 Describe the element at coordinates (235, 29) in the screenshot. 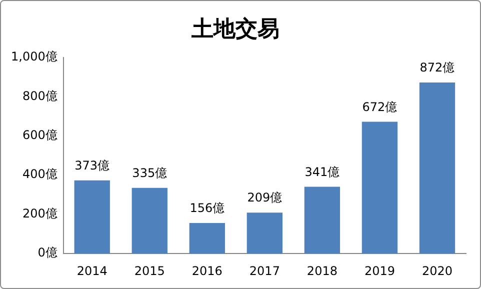

I see `chart-title: 土地交易` at that location.